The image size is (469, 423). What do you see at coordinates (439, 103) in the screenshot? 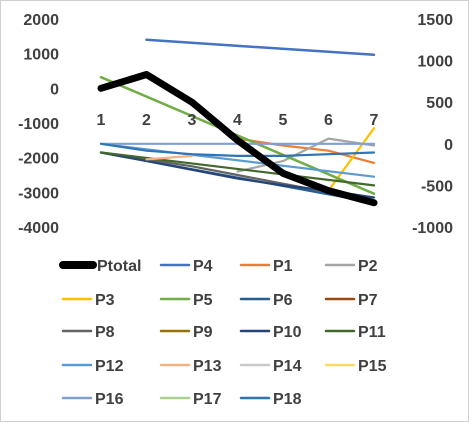
I see `right-tick-label: 500` at bounding box center [439, 103].